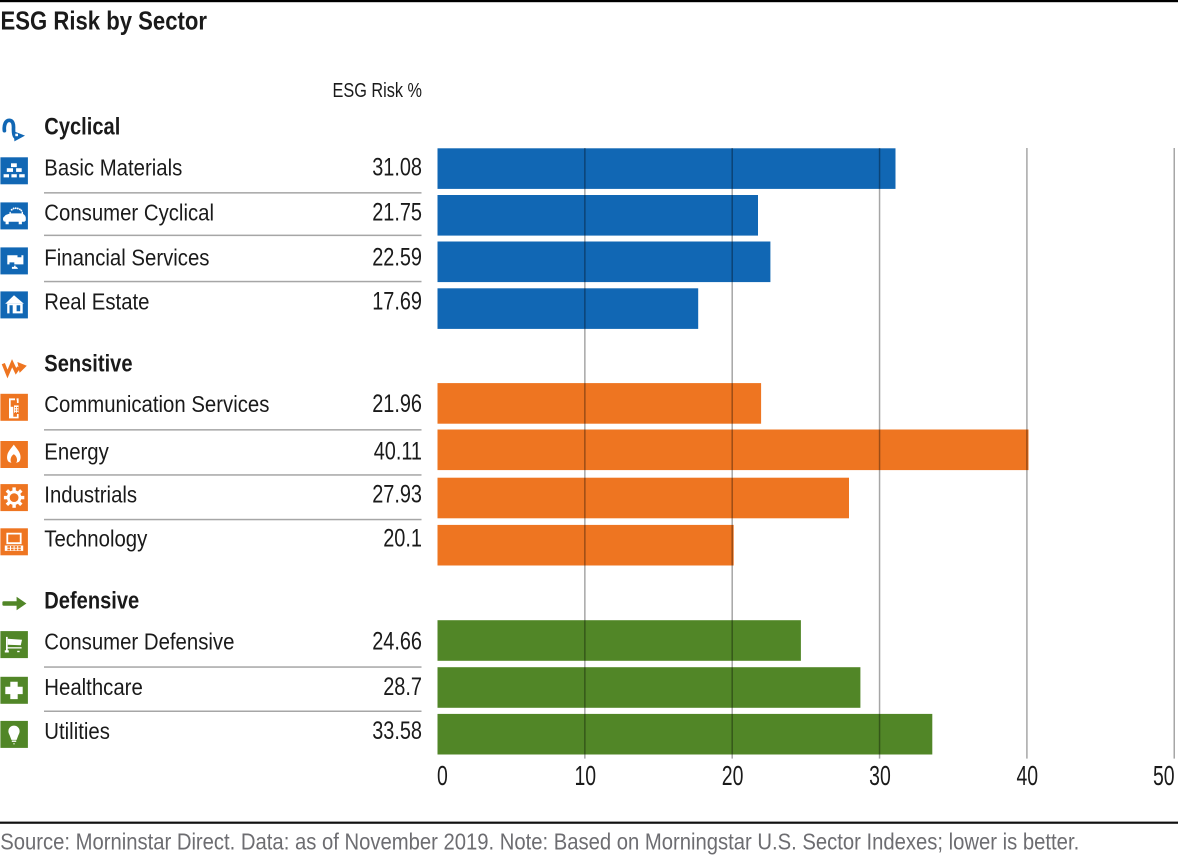 The image size is (1178, 857). What do you see at coordinates (397, 641) in the screenshot?
I see `svg-text: 24.66` at bounding box center [397, 641].